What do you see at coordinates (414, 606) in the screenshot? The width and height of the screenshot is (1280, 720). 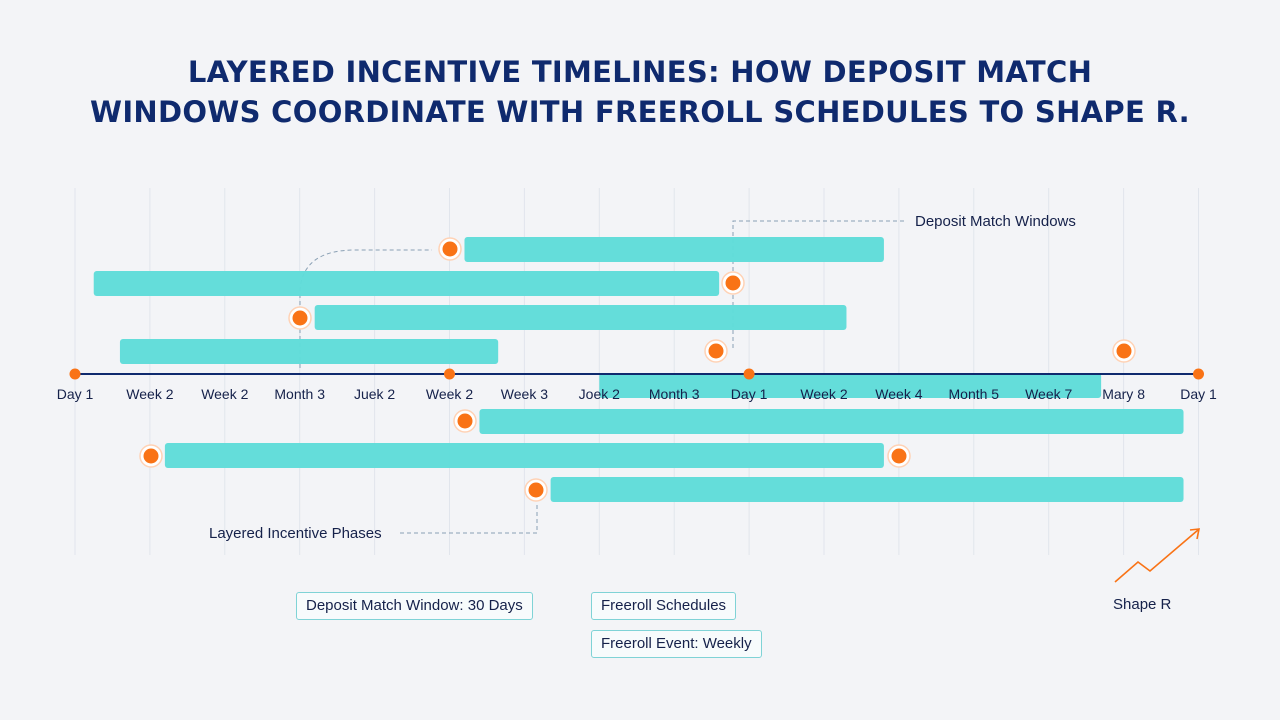 I see `legend-deposit-match-window: Deposit Match Window: 30 Days` at bounding box center [414, 606].